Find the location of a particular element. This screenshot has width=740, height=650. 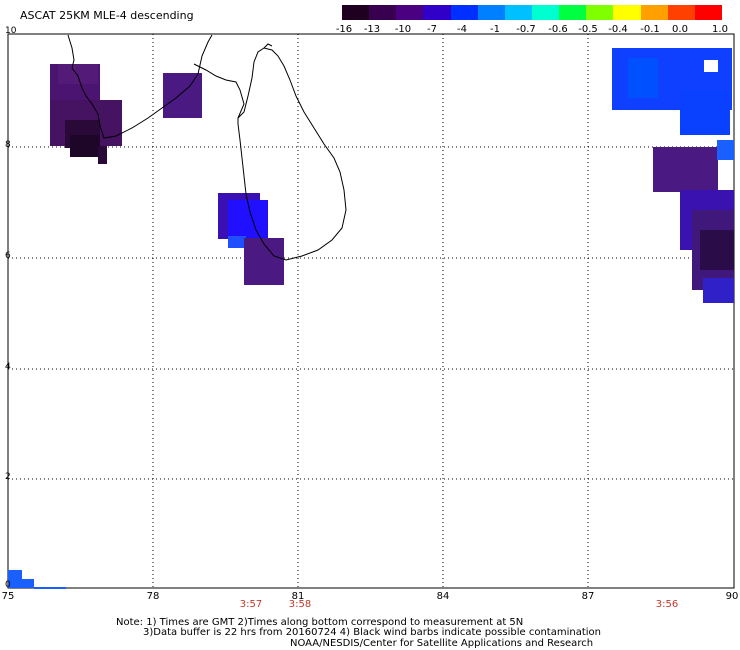

colorbar-label: -0.7 is located at coordinates (526, 29).